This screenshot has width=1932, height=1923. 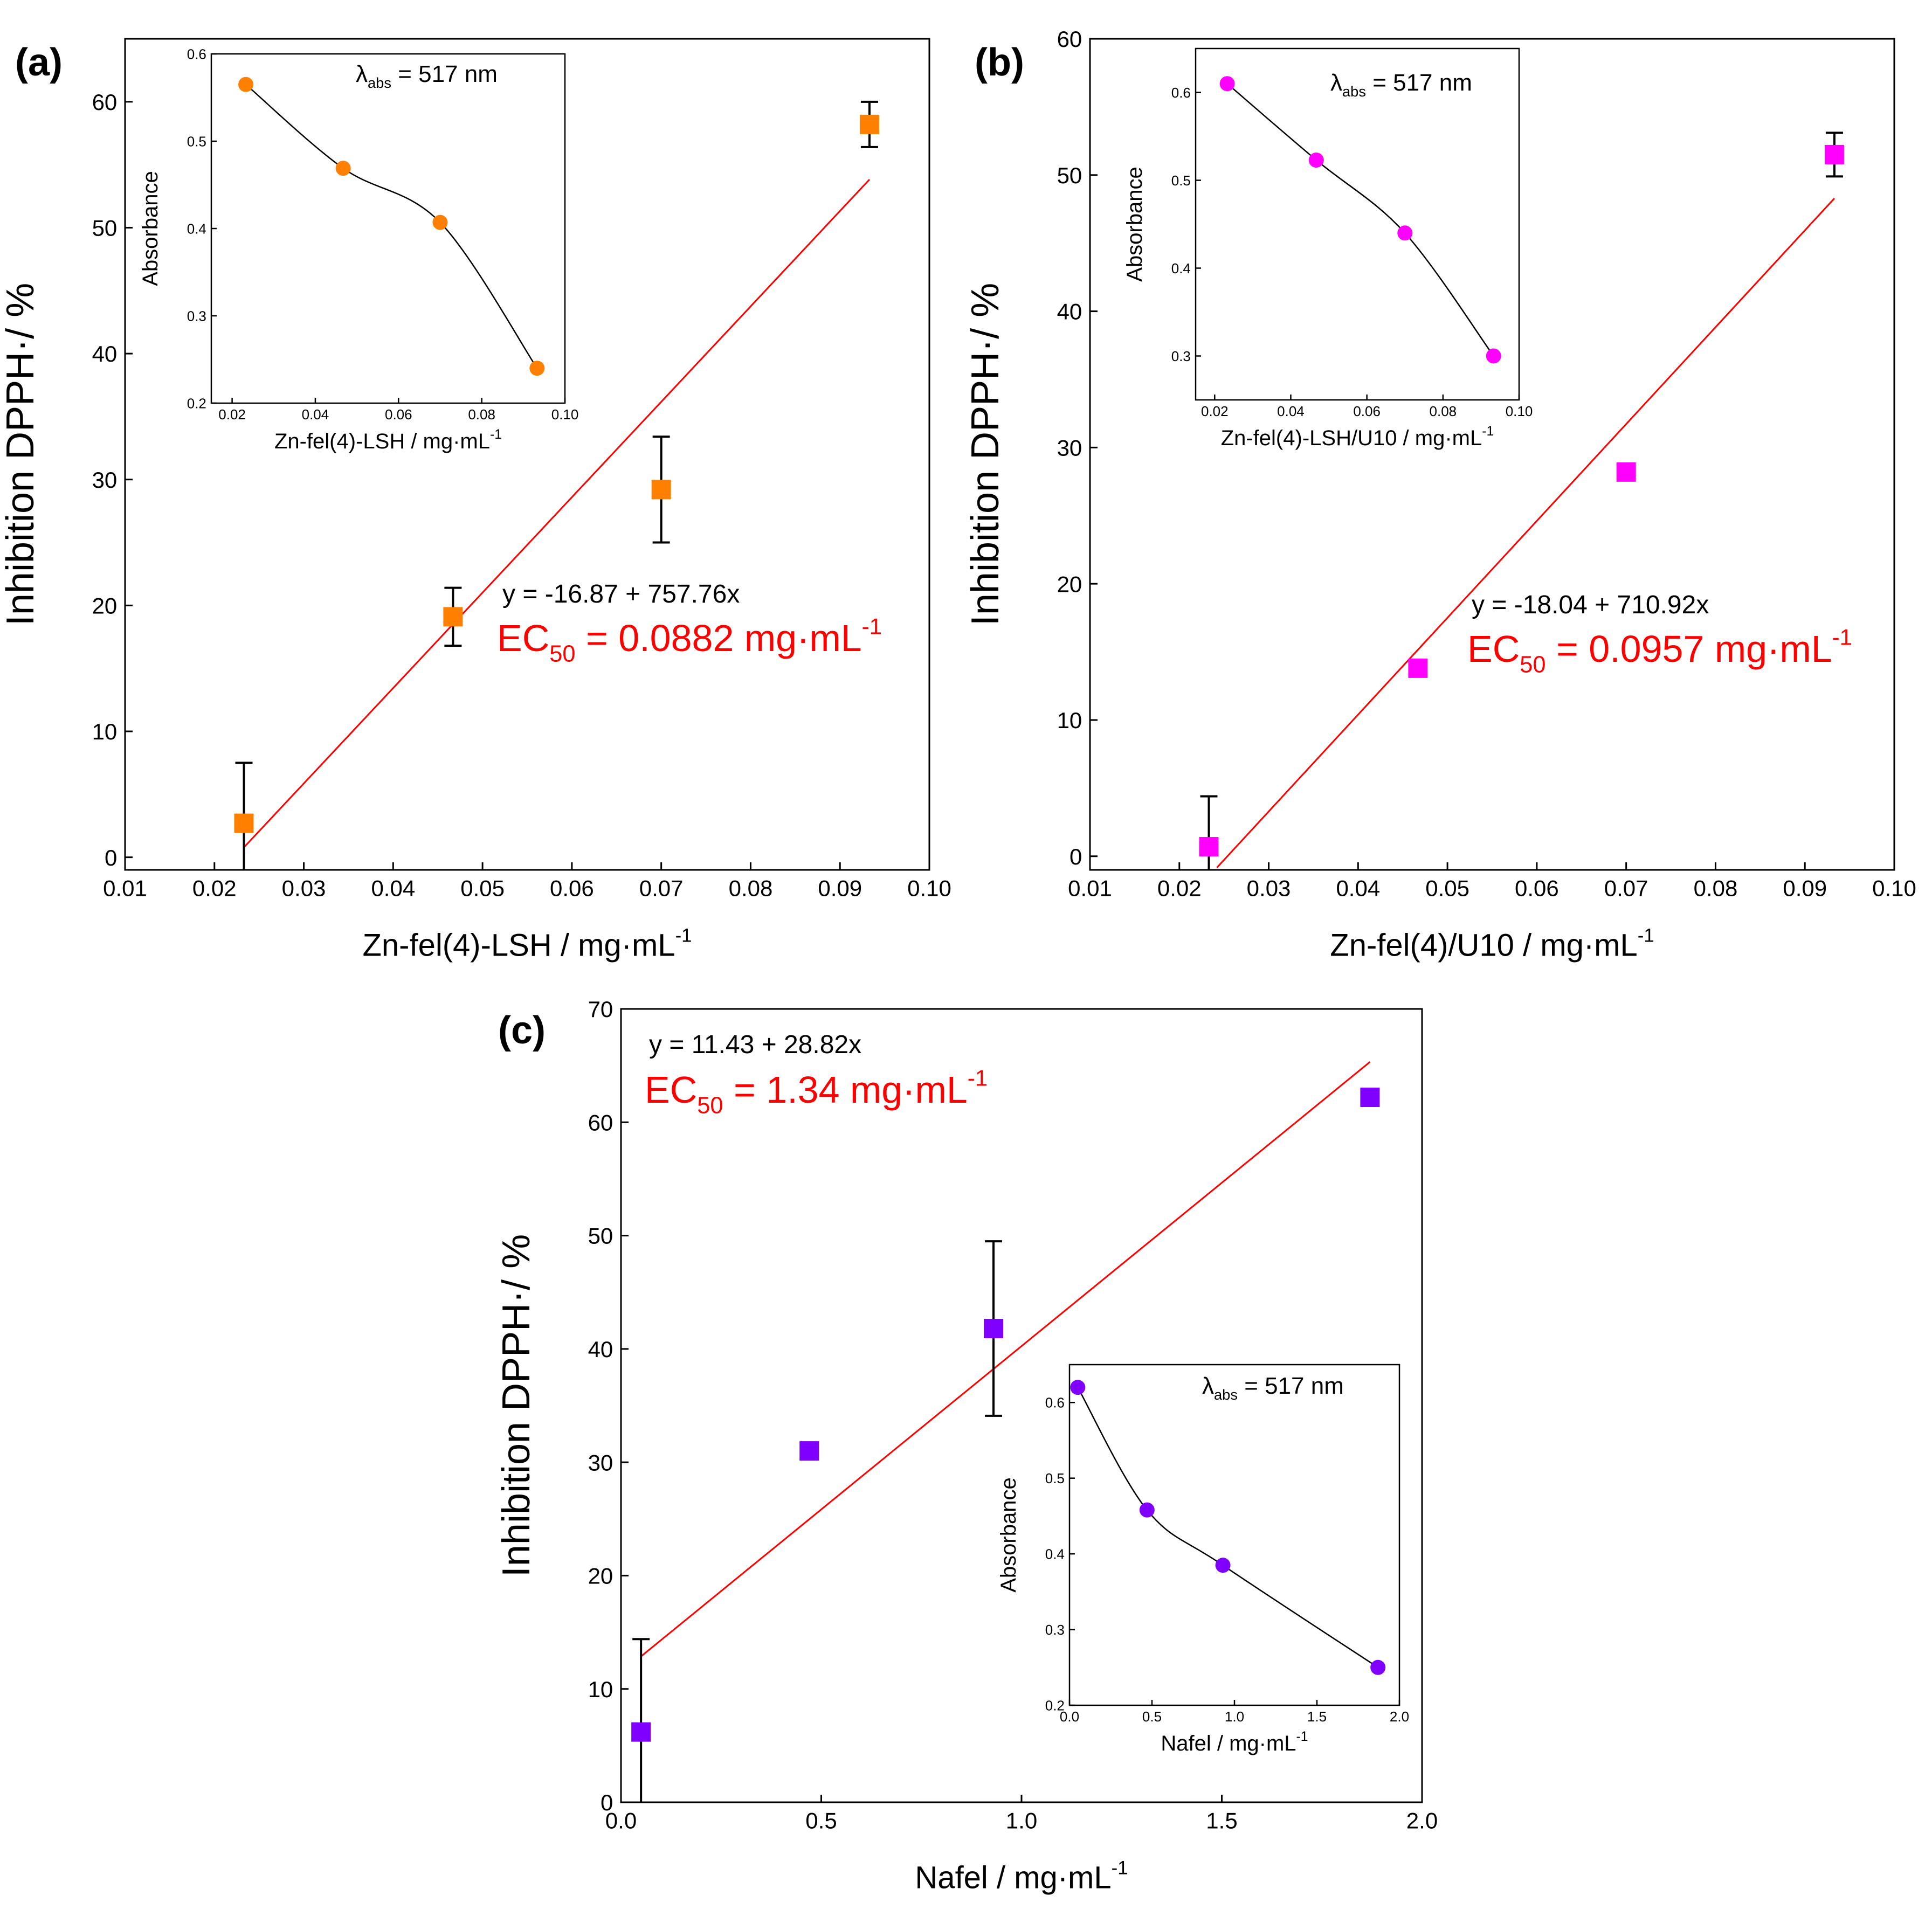 I want to click on inset-y-tick-label: 0.5, so click(x=1181, y=181).